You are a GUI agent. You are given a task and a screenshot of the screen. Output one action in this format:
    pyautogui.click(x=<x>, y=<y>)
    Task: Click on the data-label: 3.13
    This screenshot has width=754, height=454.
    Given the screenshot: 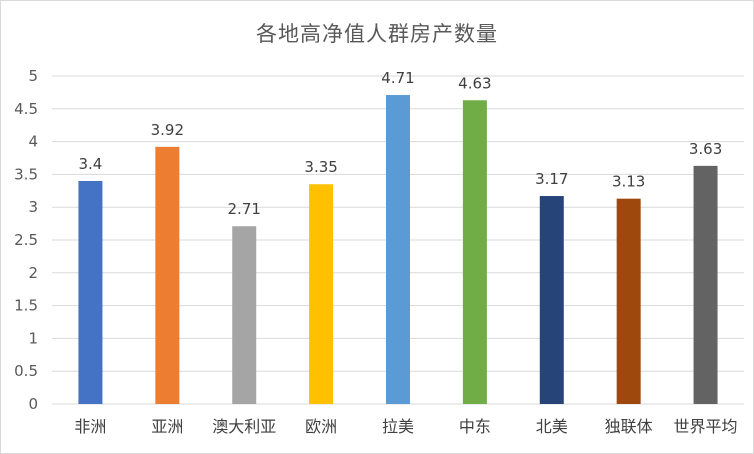 What is the action you would take?
    pyautogui.click(x=628, y=182)
    